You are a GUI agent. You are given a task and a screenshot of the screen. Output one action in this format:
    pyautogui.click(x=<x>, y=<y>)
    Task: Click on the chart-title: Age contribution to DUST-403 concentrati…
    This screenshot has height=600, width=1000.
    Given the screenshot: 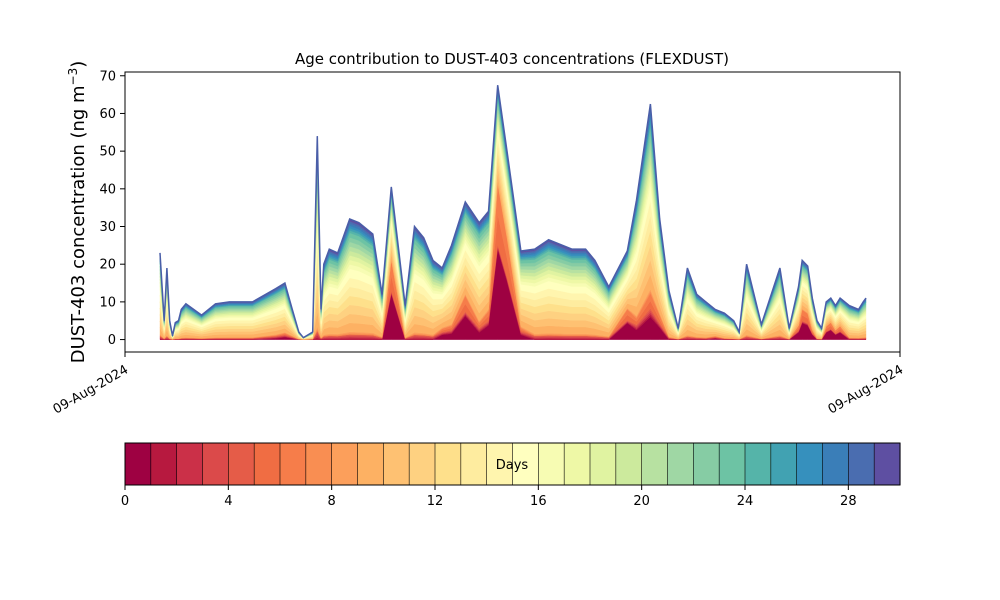 What is the action you would take?
    pyautogui.click(x=512, y=59)
    